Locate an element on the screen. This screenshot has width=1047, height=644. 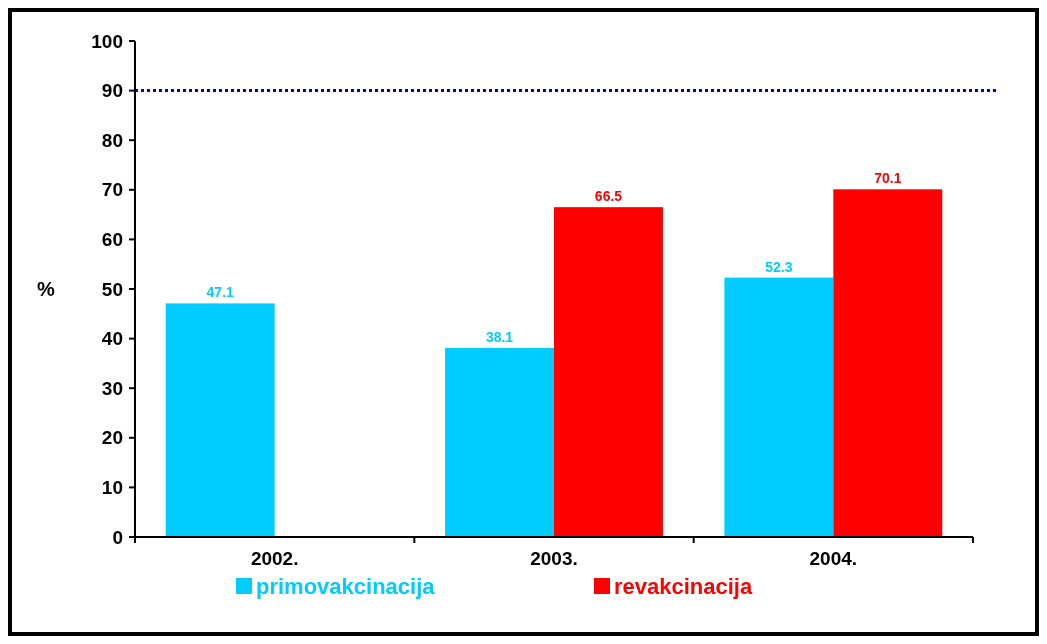
data-label: 52.3 is located at coordinates (779, 266).